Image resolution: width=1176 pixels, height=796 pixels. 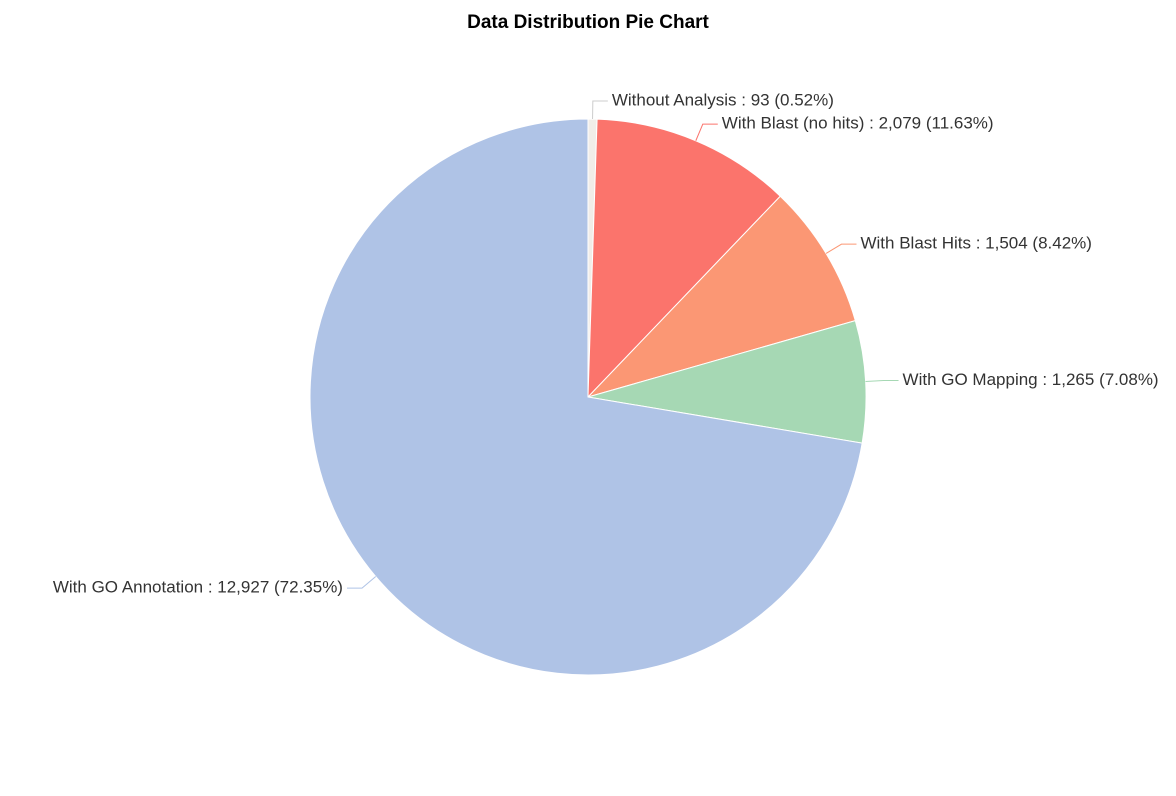 I want to click on slice-label: With GO Mapping : 1,265 (7.08%), so click(x=1031, y=379).